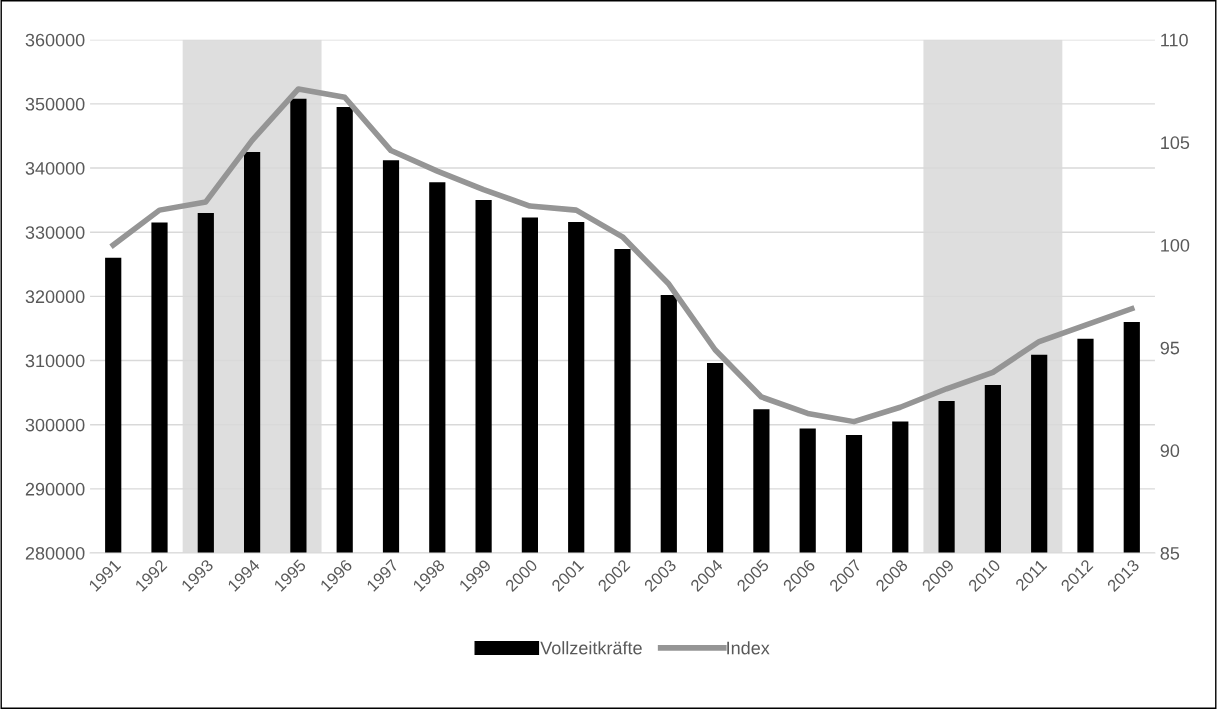 The width and height of the screenshot is (1217, 709). Describe the element at coordinates (55, 232) in the screenshot. I see `y-tick-label: 330000` at that location.